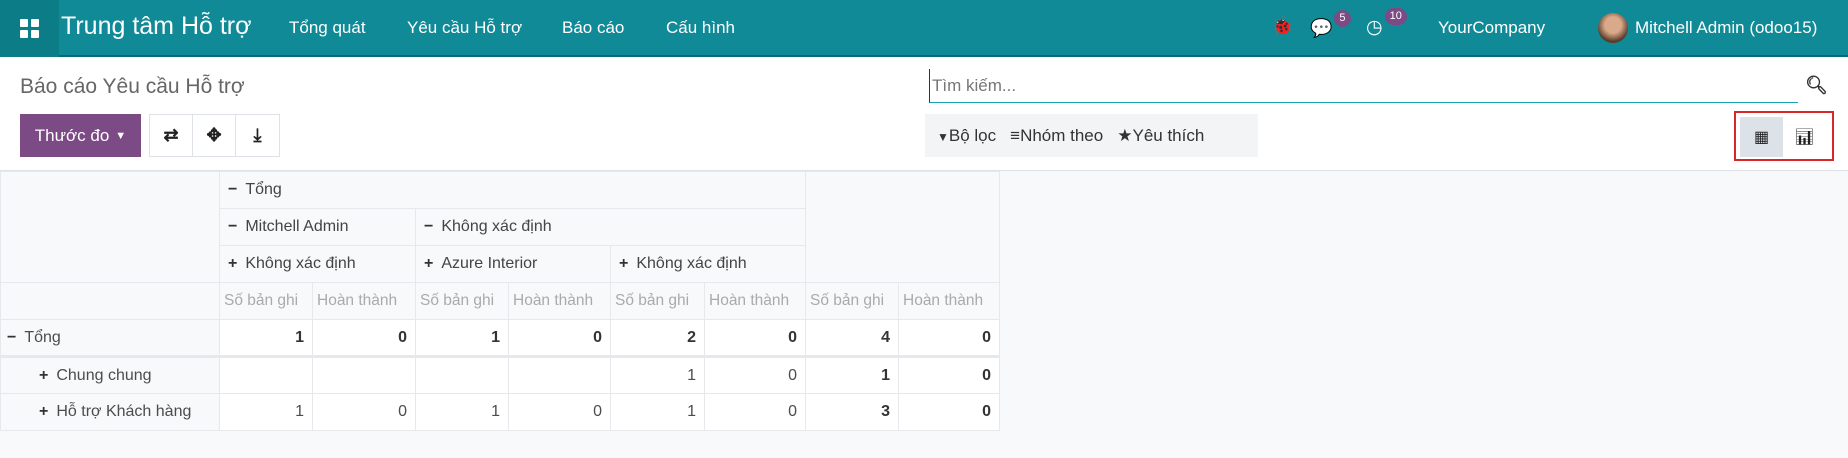 This screenshot has height=458, width=1848. I want to click on pivot-cell: 2, so click(657, 338).